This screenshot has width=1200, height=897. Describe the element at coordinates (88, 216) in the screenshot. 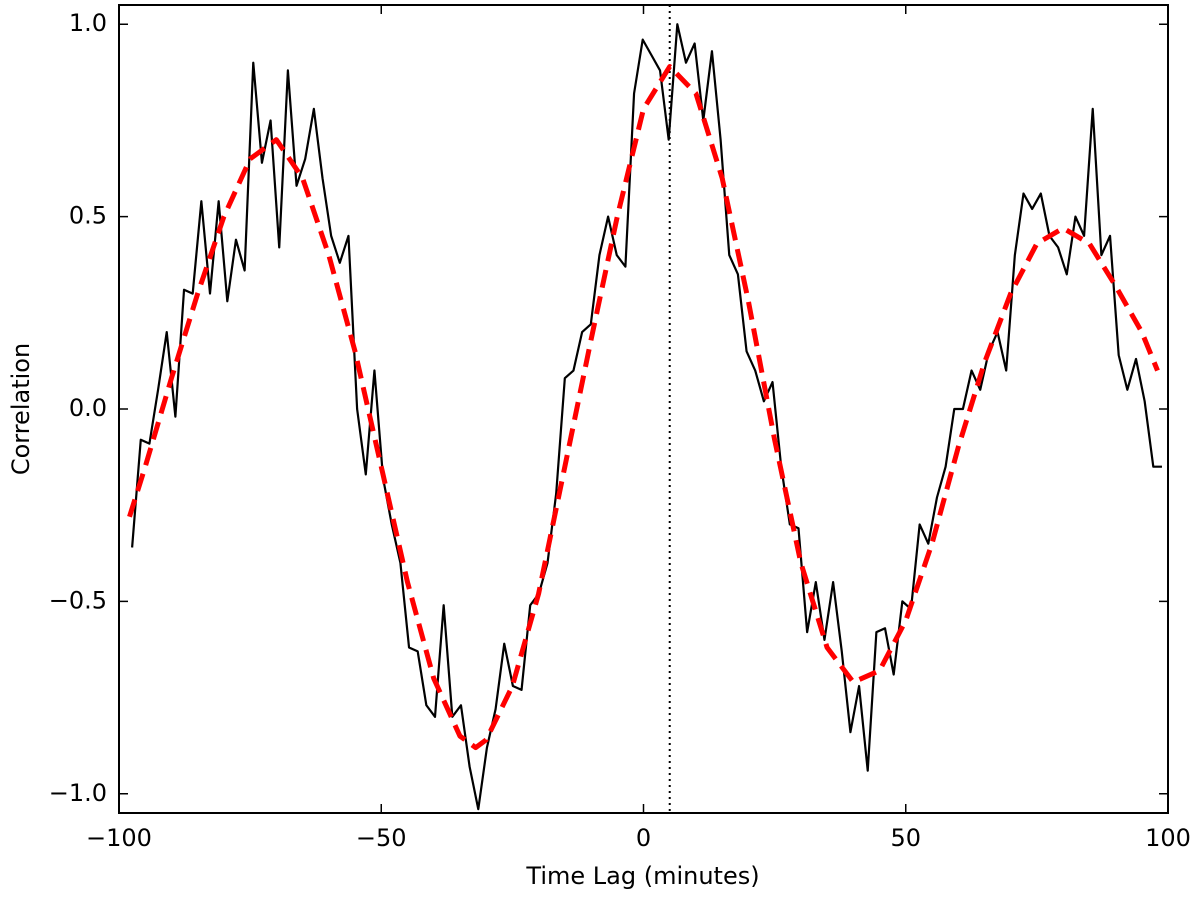

I see `y-tick-label: 0.5` at that location.